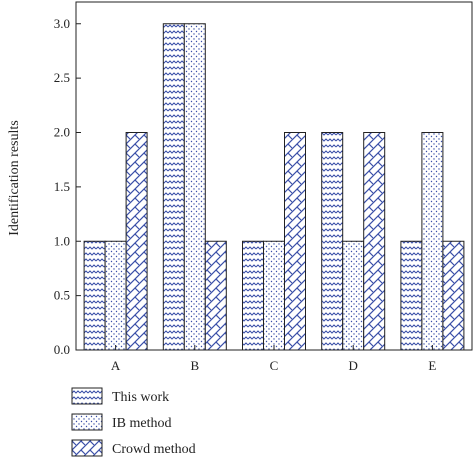 The width and height of the screenshot is (474, 462). What do you see at coordinates (94, 295) in the screenshot?
I see `bar-this-work-a` at bounding box center [94, 295].